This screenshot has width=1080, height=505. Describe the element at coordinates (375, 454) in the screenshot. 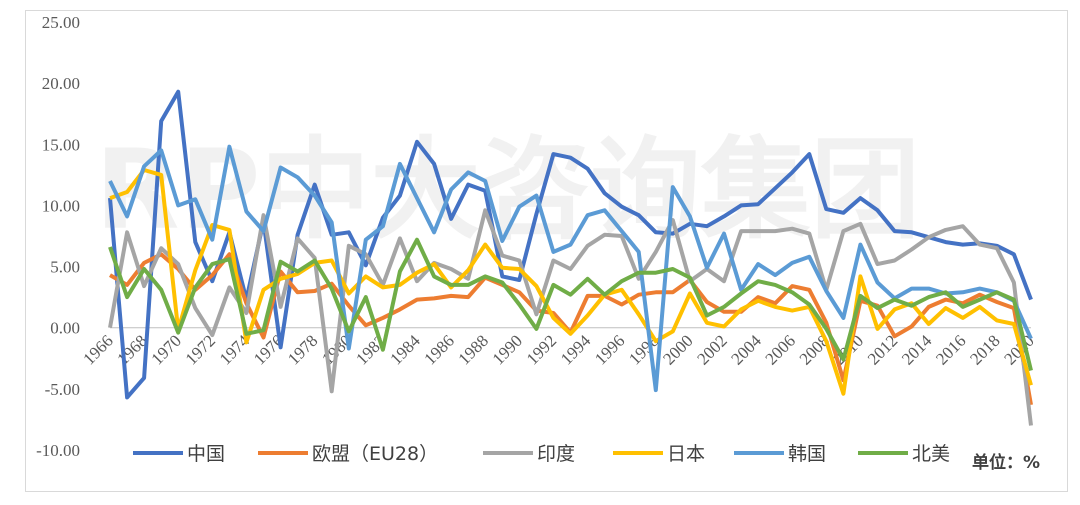

I see `legend-label: 欧盟（EU28）` at that location.